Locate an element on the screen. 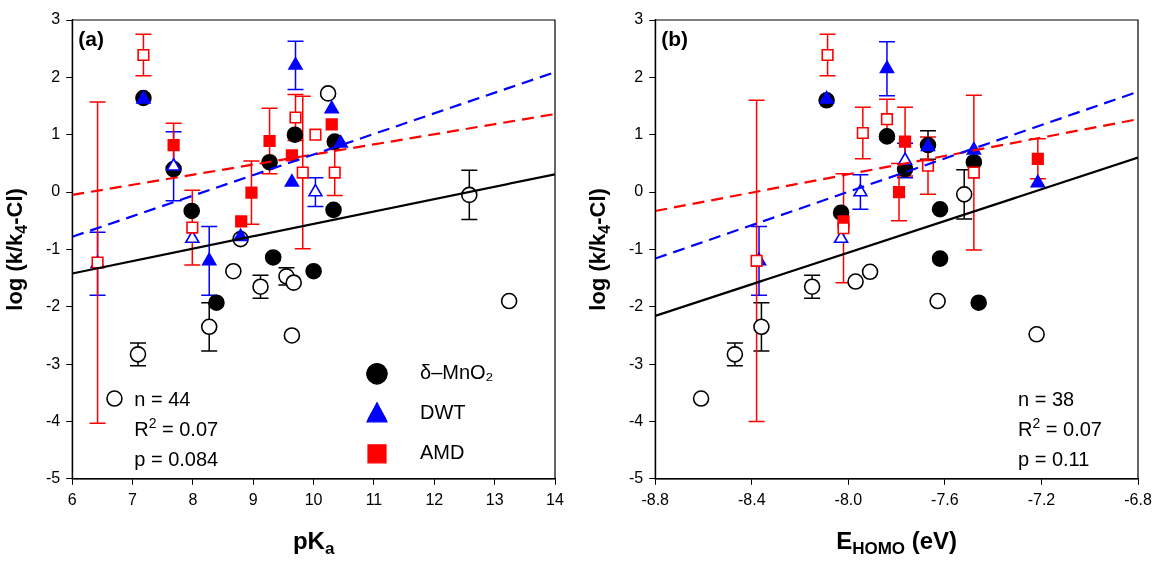  x-tick-label: -8.8 is located at coordinates (655, 499).